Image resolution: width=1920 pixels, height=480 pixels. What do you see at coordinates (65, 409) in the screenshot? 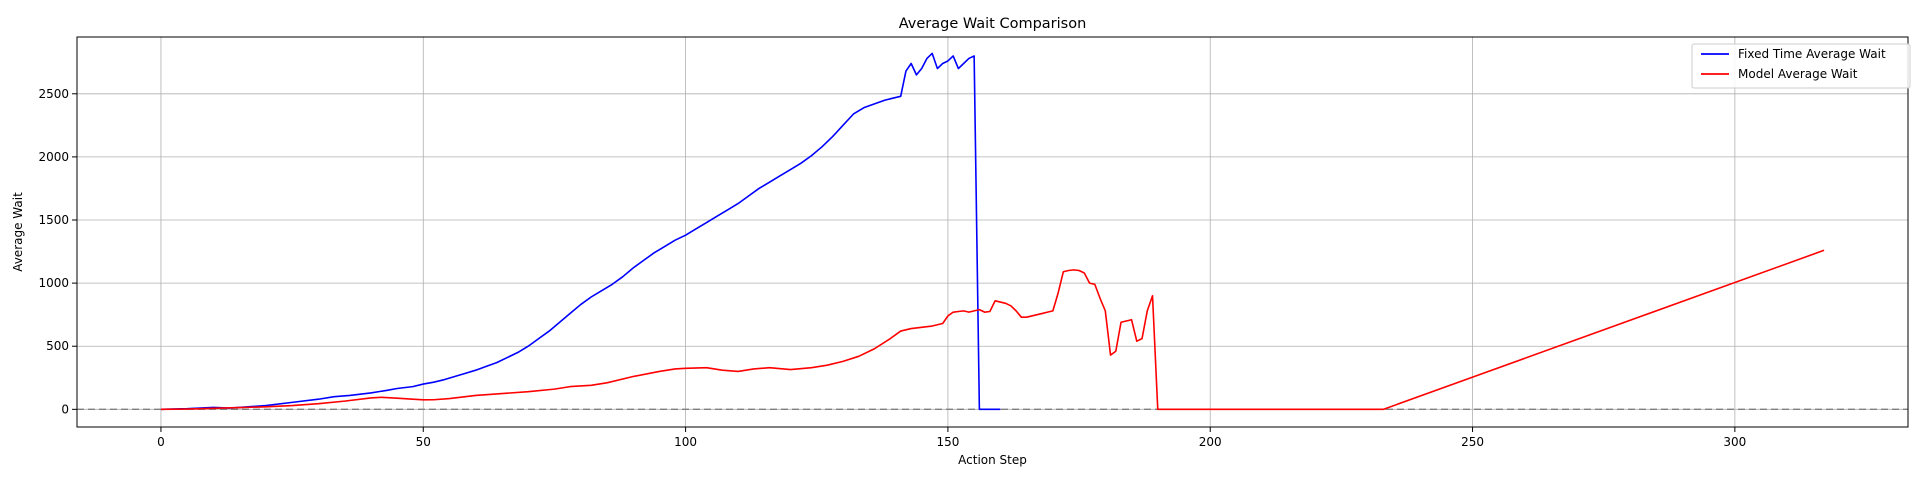
I see `y-tick-label: 0` at bounding box center [65, 409].